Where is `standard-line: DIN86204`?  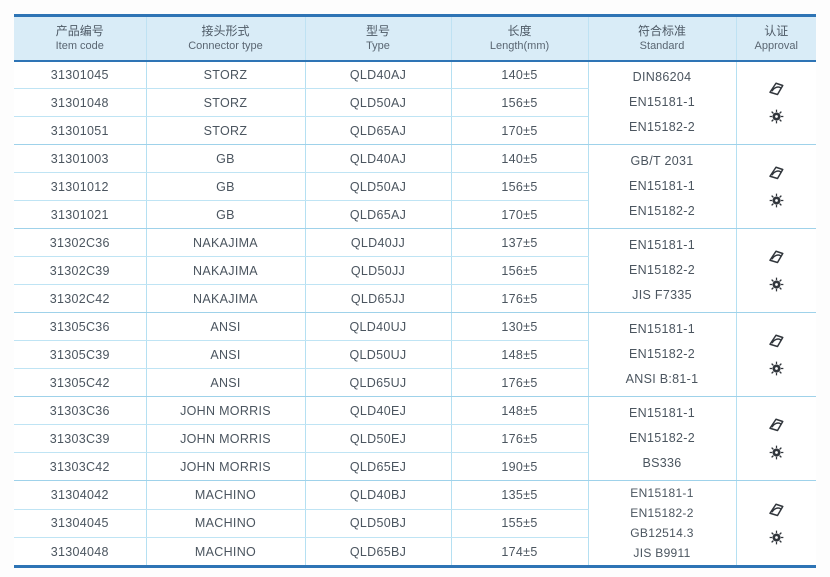
standard-line: DIN86204 is located at coordinates (662, 77).